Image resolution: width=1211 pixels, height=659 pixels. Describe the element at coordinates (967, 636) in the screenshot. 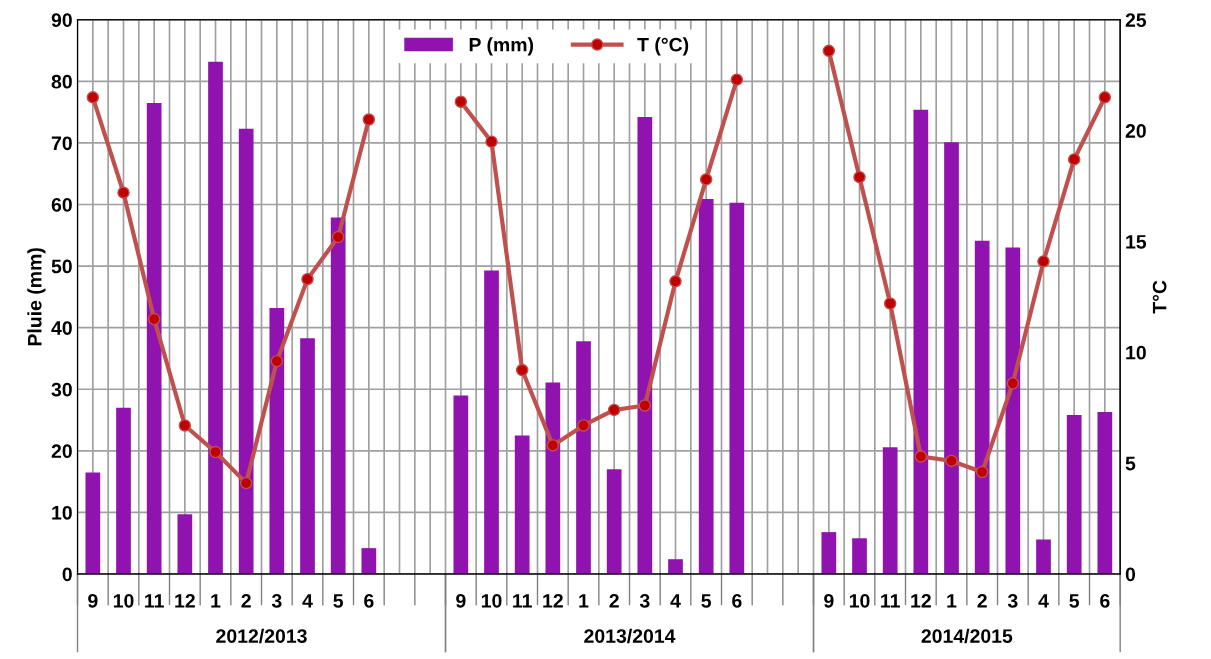

I see `text: 2014/2015` at that location.